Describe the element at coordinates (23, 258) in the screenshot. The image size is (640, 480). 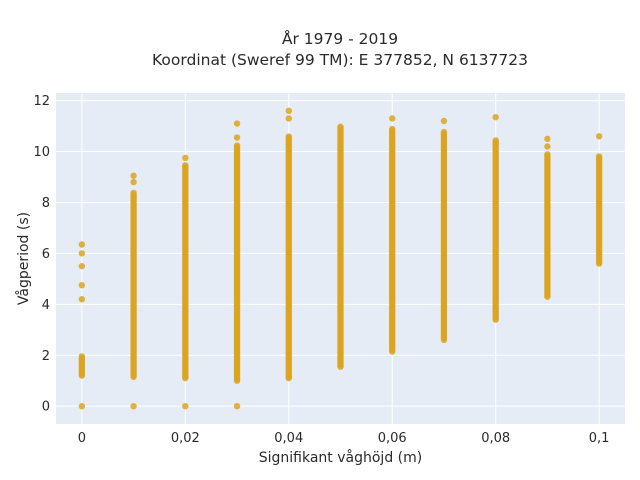
I see `y-axis-label: Vågperiod (s)` at that location.